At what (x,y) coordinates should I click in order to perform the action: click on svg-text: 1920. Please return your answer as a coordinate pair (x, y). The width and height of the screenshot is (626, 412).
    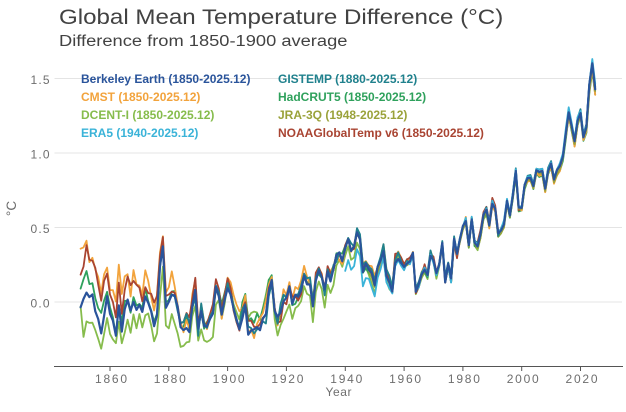
    Looking at the image, I should click on (287, 379).